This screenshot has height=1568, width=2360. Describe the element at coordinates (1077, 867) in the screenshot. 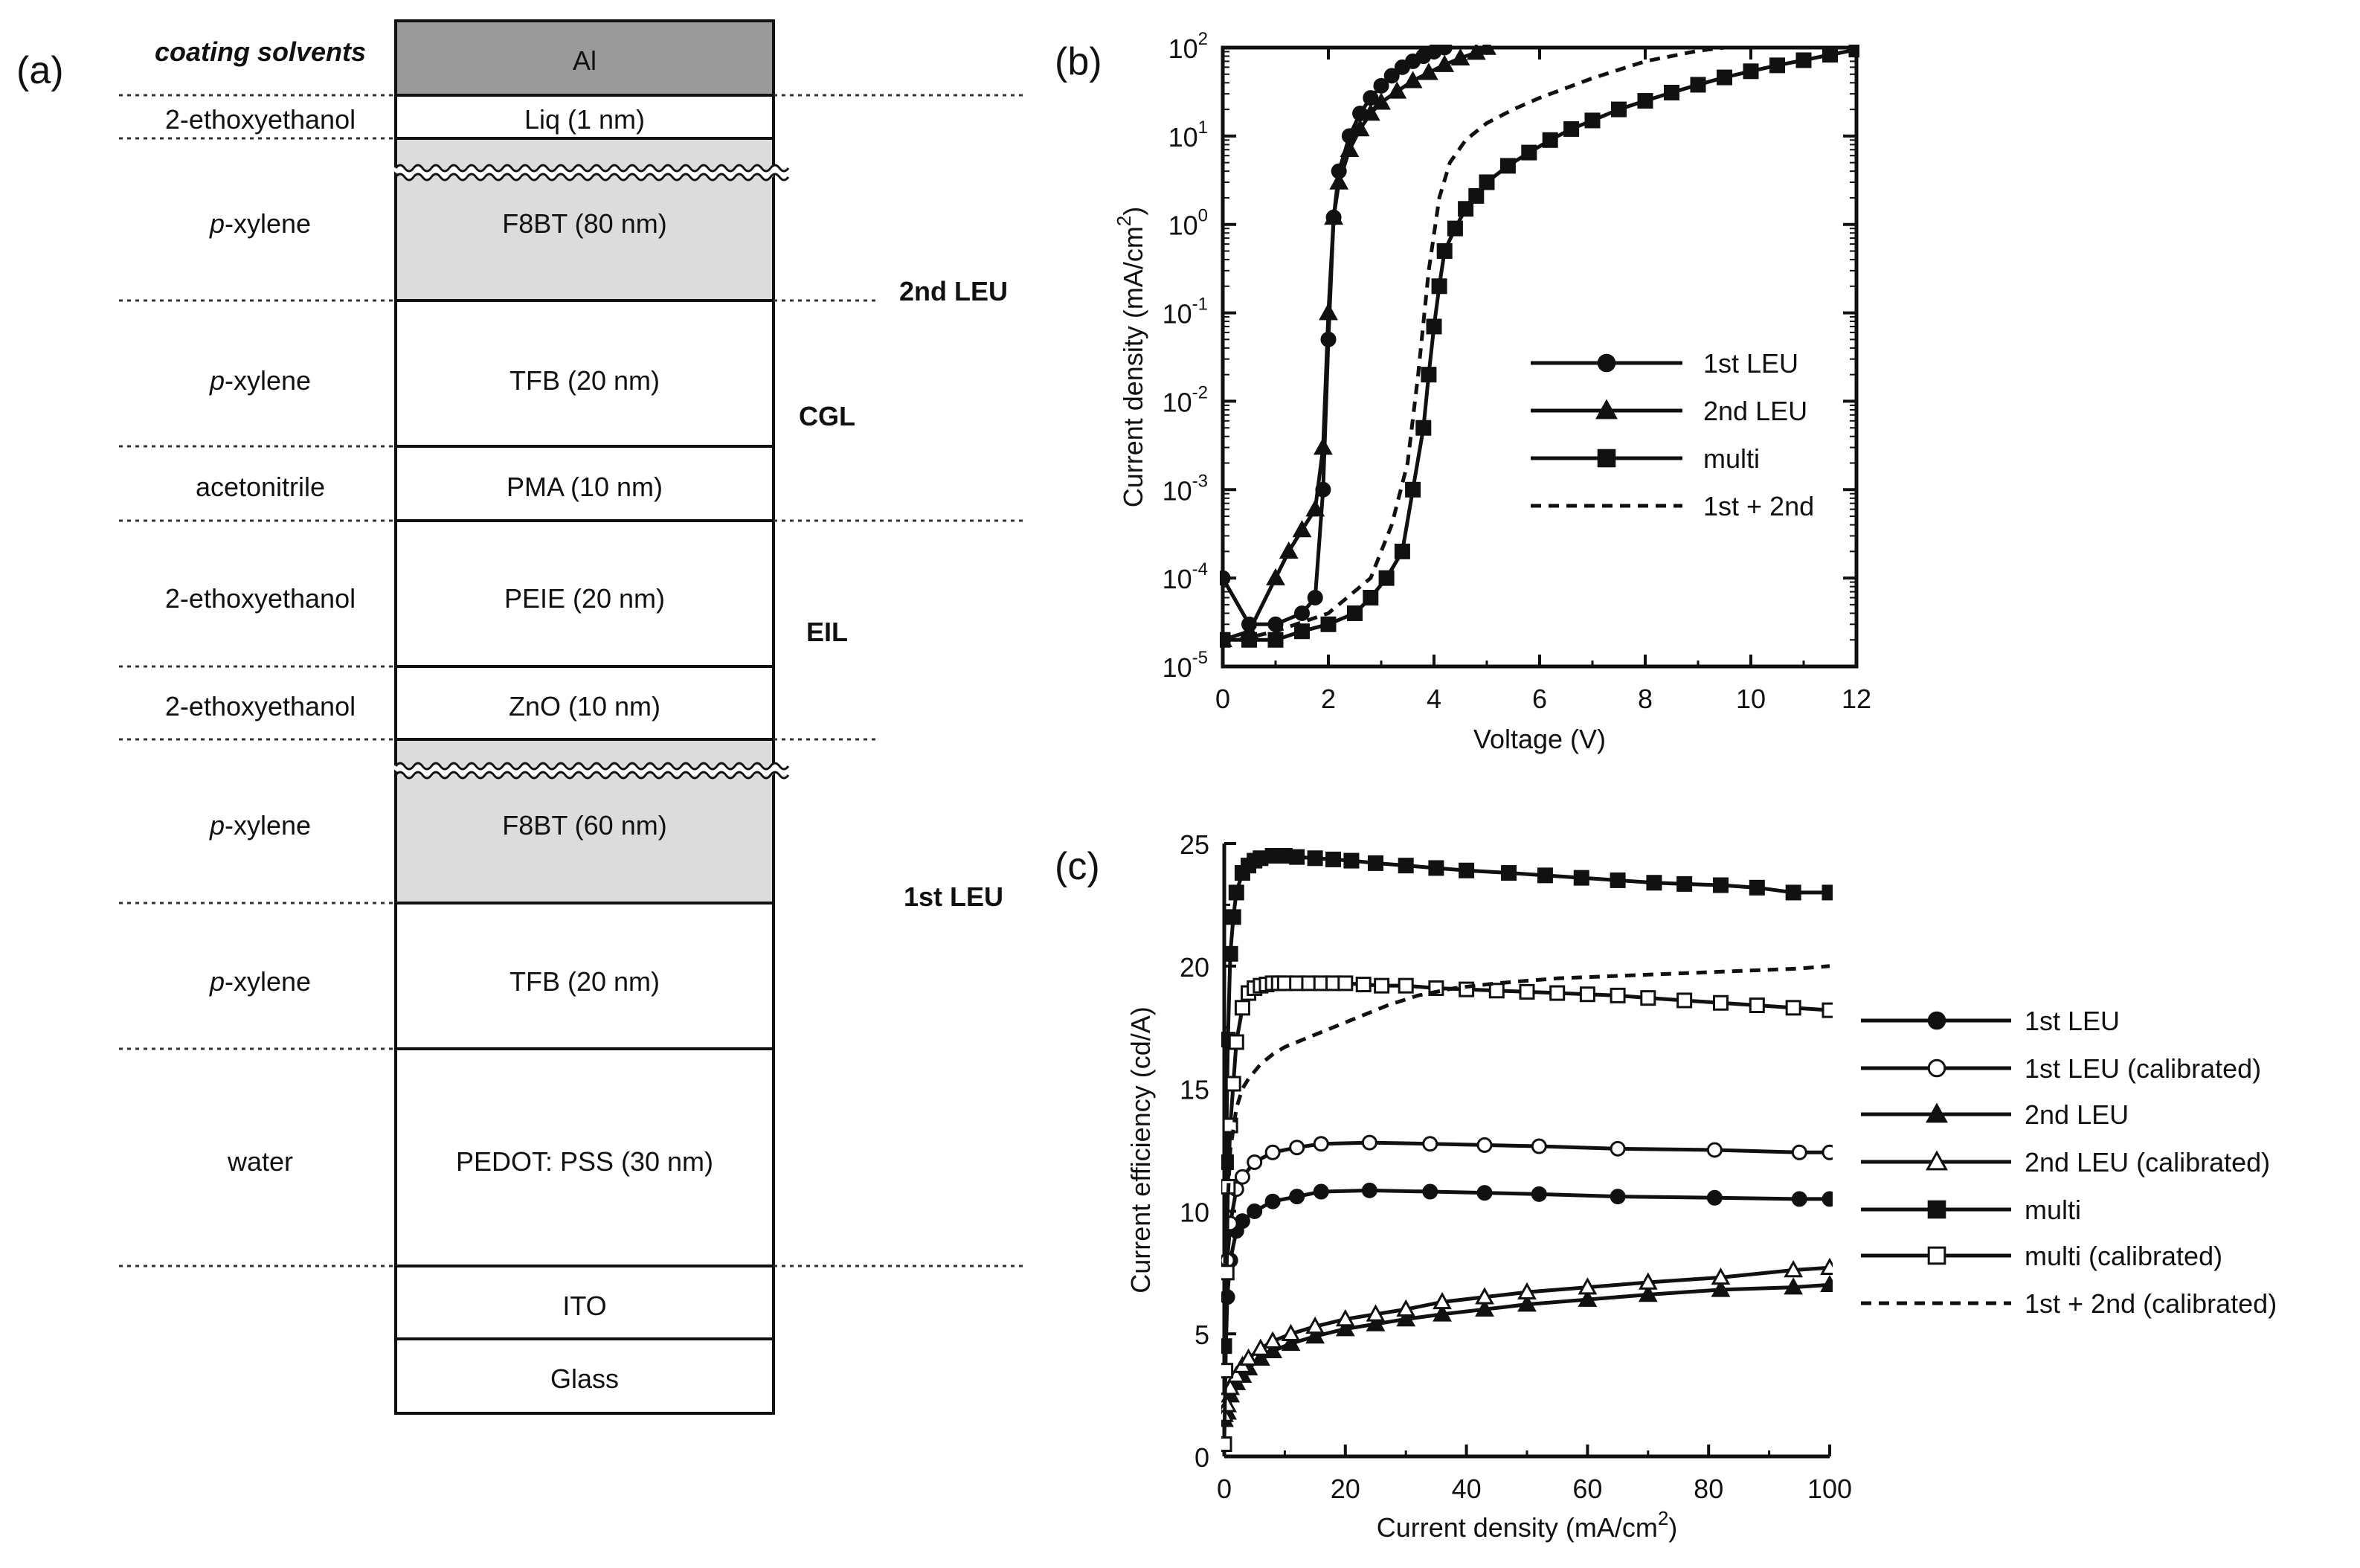

I see `panel-c-label: (c)` at that location.